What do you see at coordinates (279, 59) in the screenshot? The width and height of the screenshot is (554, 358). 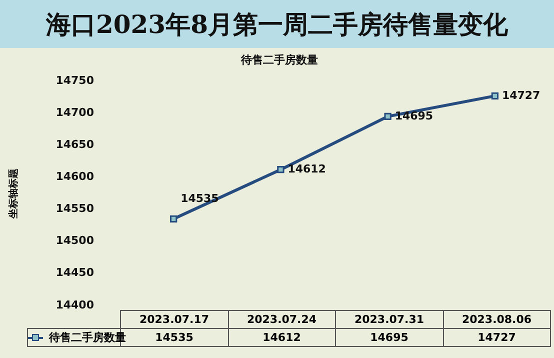 I see `chart-subtitle: 待售二手房数量` at bounding box center [279, 59].